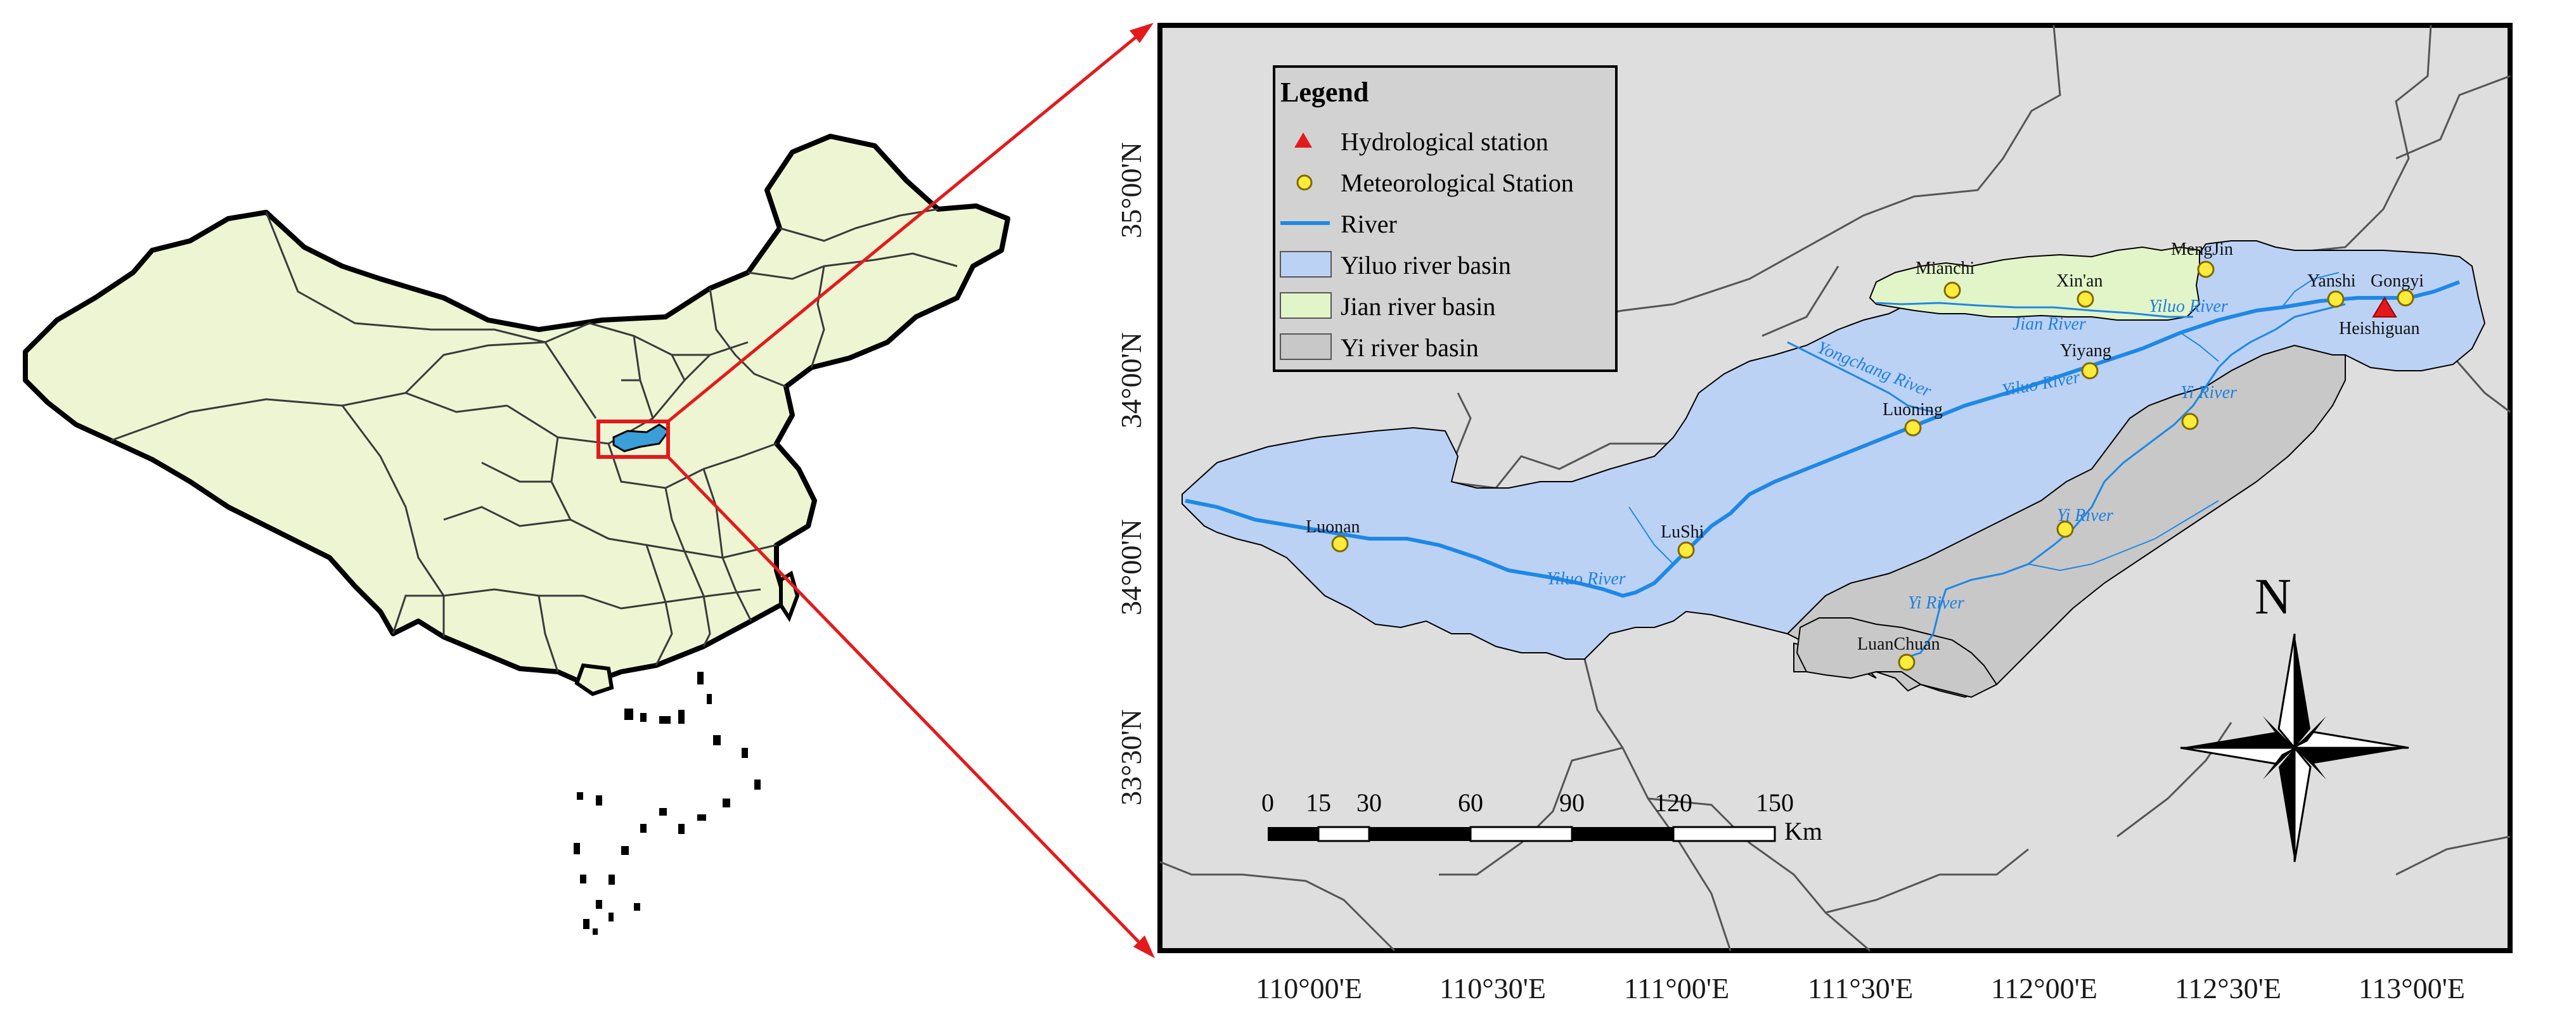 The width and height of the screenshot is (2576, 1014). What do you see at coordinates (2123, 481) in the screenshot?
I see `yi-river` at bounding box center [2123, 481].